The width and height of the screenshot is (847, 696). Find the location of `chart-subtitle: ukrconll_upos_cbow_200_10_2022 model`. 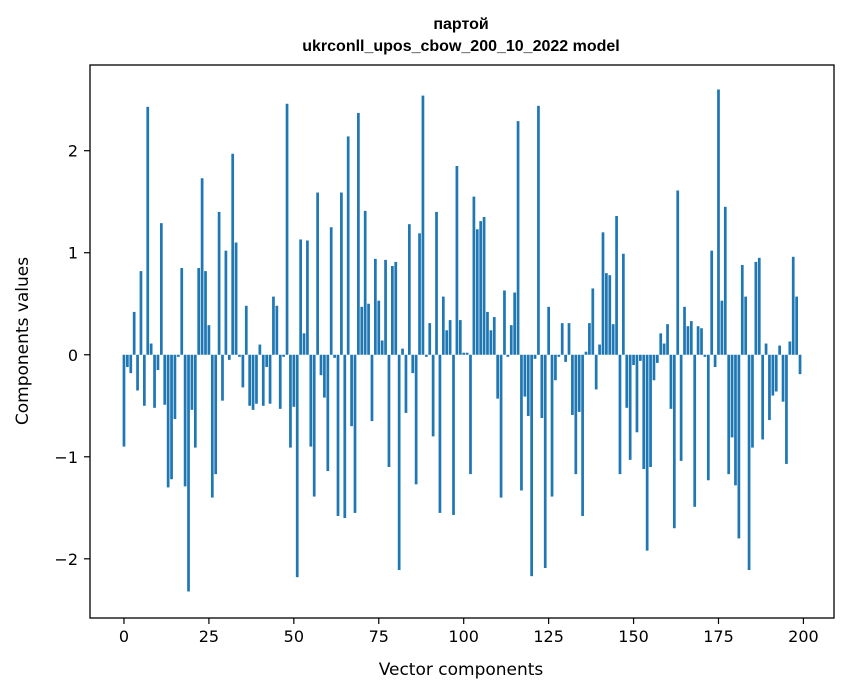

chart-subtitle: ukrconll_upos_cbow_200_10_2022 model is located at coordinates (460, 46).